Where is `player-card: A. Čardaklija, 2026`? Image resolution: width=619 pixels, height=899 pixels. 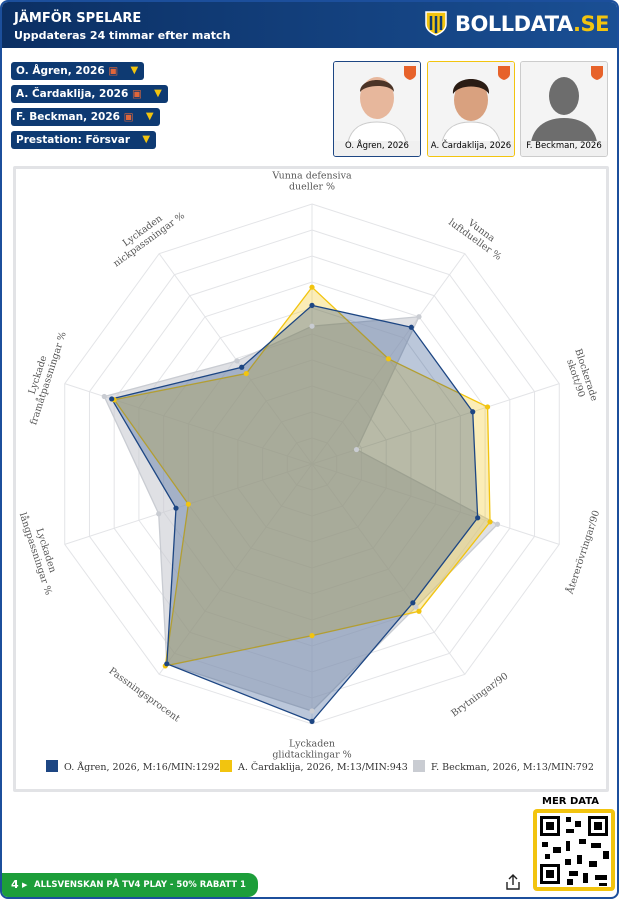
player-card: A. Čardaklija, 2026 is located at coordinates (471, 109).